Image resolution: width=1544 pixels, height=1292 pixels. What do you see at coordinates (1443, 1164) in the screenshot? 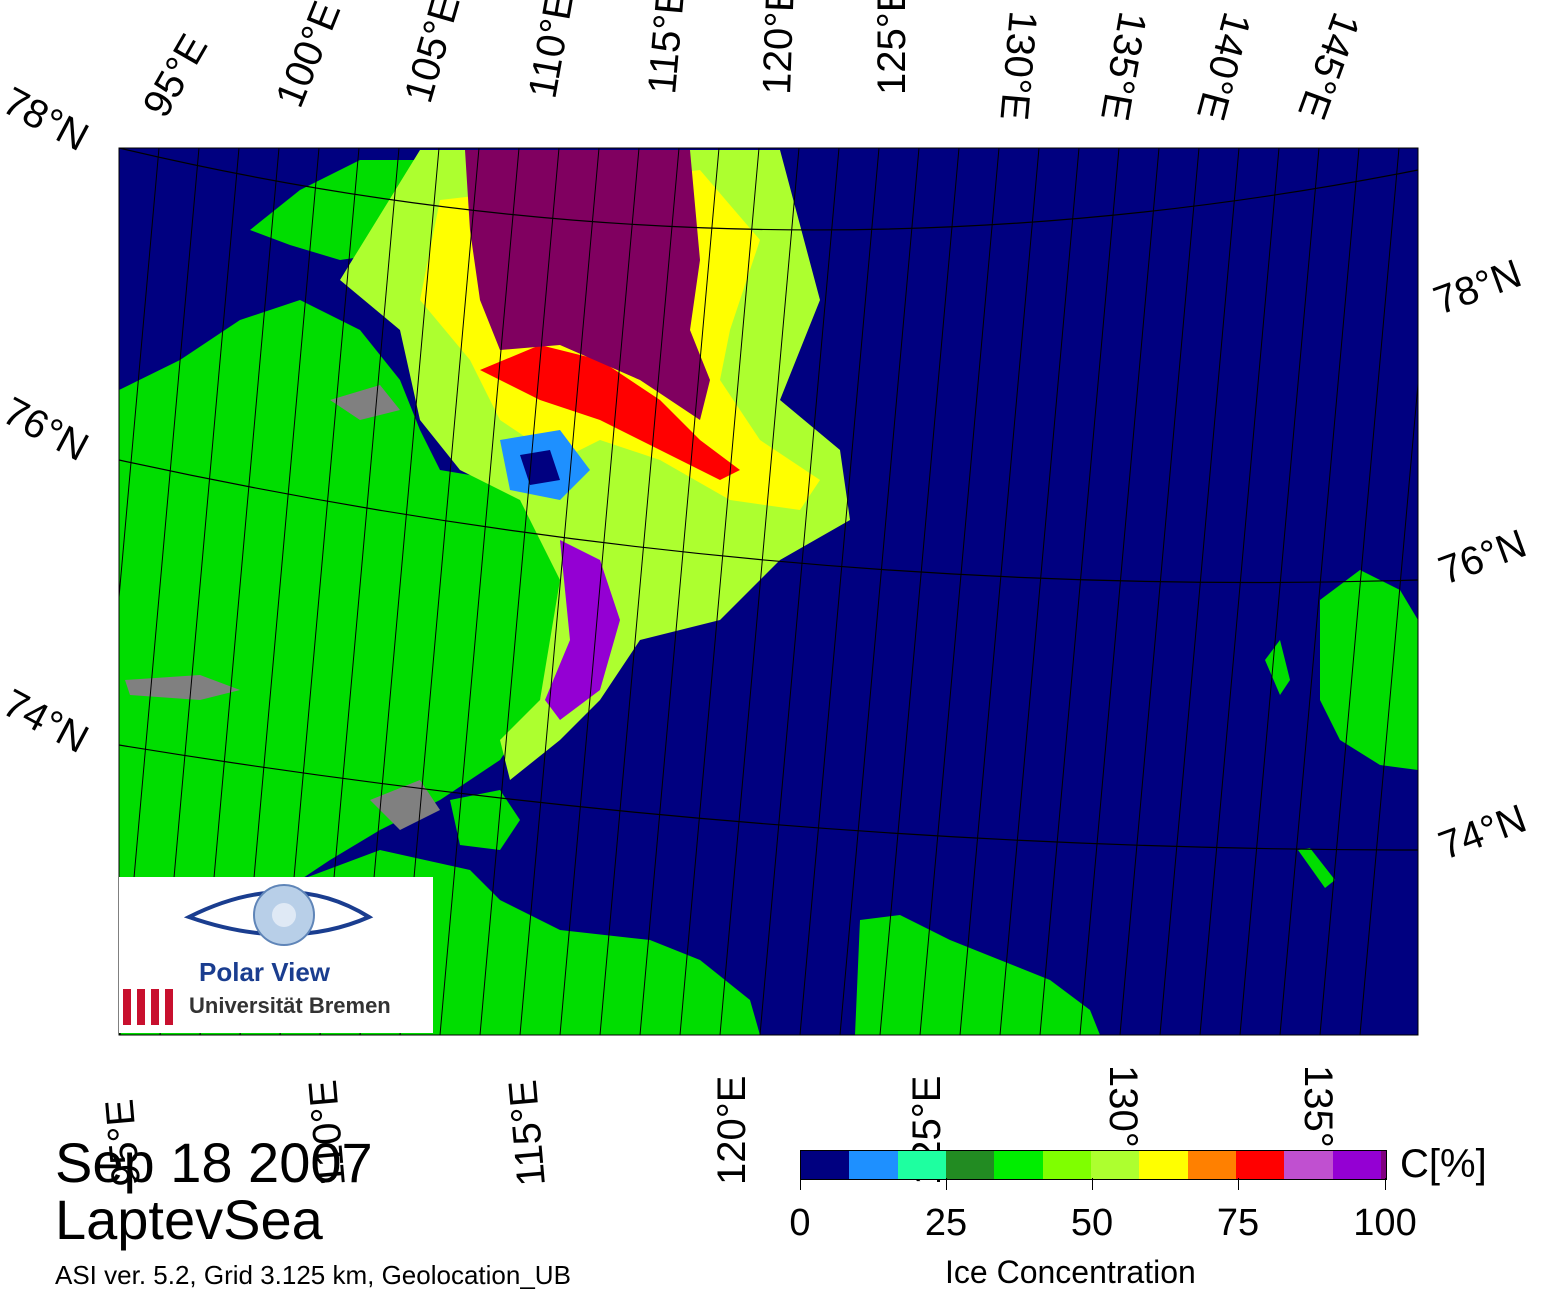
I see `colorbar-unit: C[%]` at bounding box center [1443, 1164].